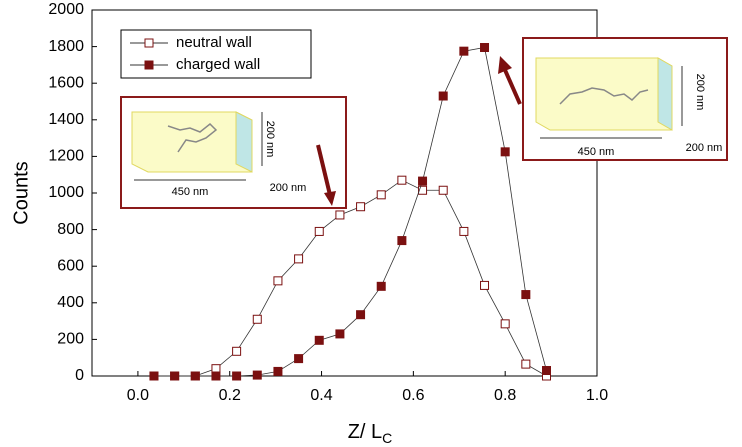 This screenshot has width=742, height=447. What do you see at coordinates (66, 82) in the screenshot?
I see `y-tick-label: 1600` at bounding box center [66, 82].